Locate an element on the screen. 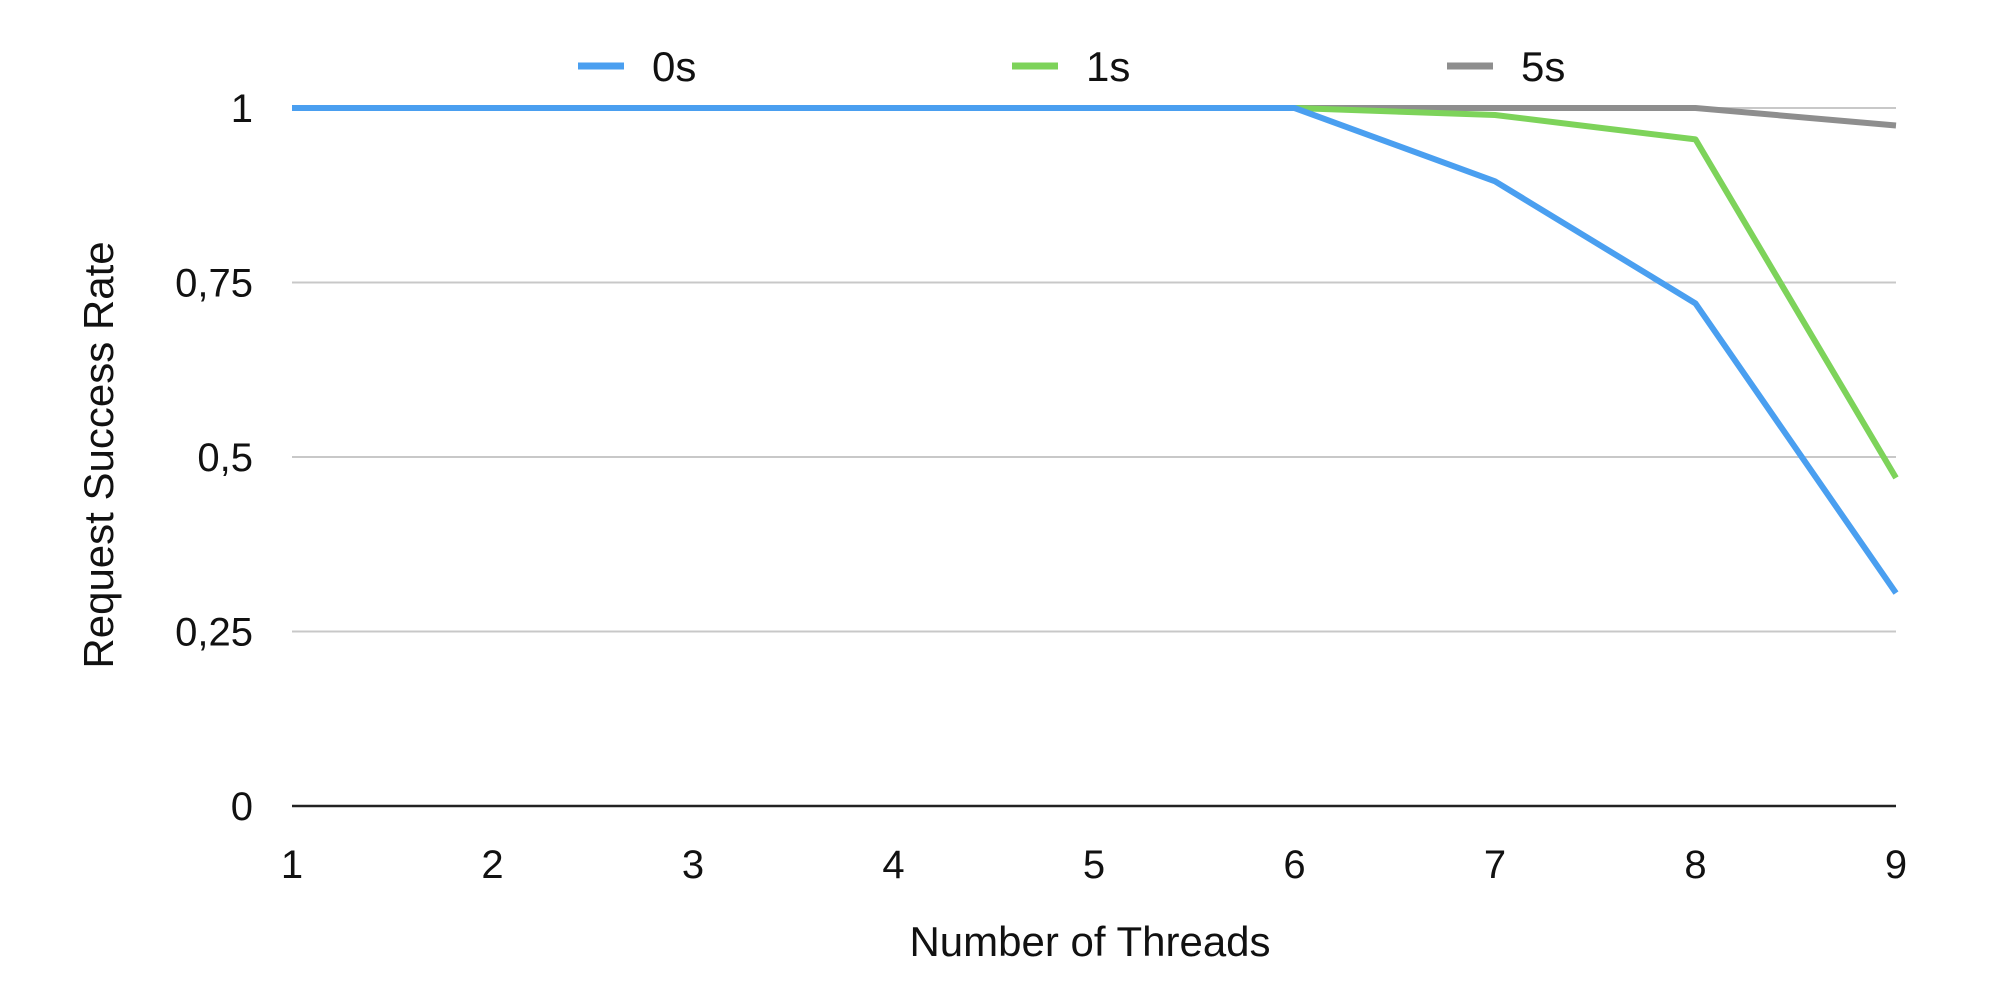 This screenshot has height=1002, width=2000. x-tick-label: 9 is located at coordinates (1896, 865).